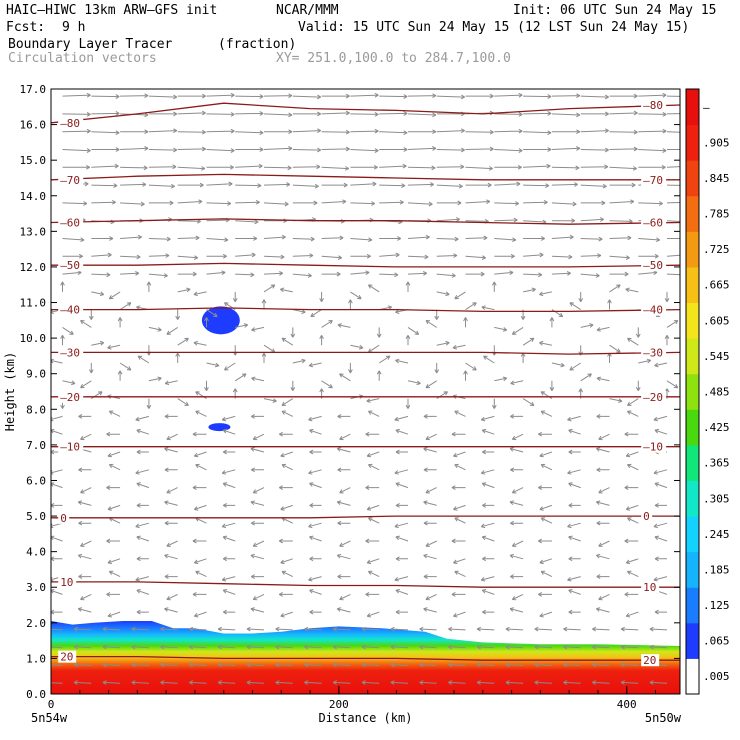 The image size is (740, 740). What do you see at coordinates (716, 178) in the screenshot?
I see `colorbar-label: .845` at bounding box center [716, 178].